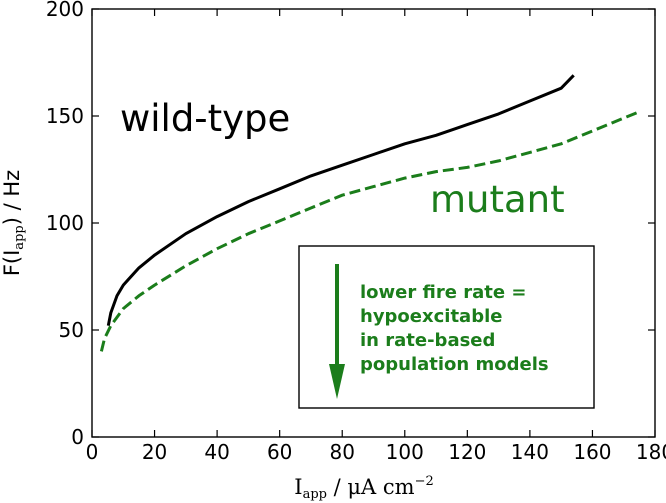  Describe the element at coordinates (651, 452) in the screenshot. I see `x-tick-label: 180` at that location.